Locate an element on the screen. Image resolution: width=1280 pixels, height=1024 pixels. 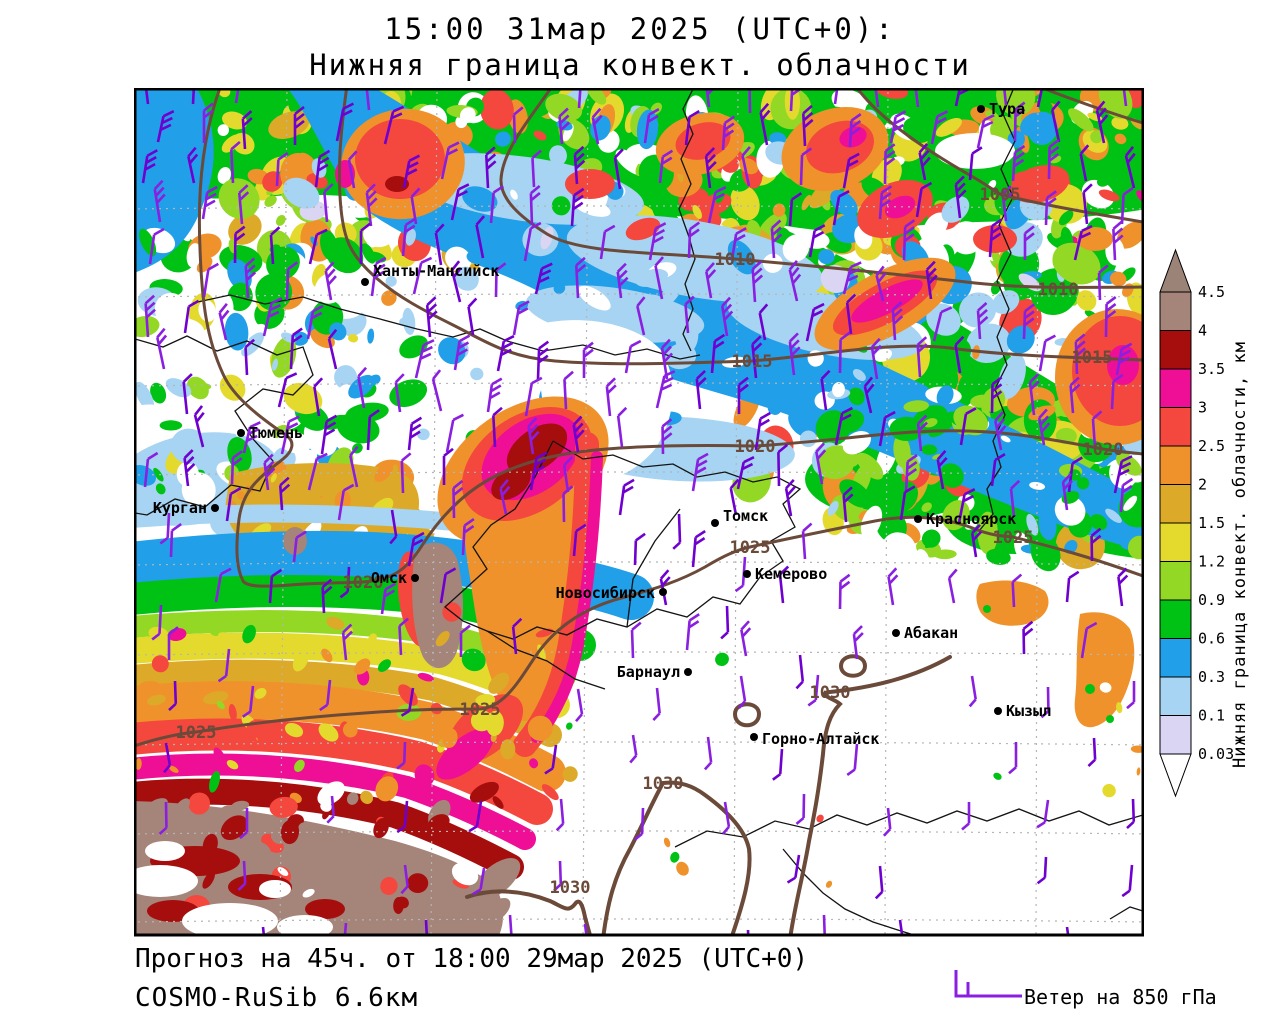
city-marker: Новосибирск is located at coordinates (611, 593).